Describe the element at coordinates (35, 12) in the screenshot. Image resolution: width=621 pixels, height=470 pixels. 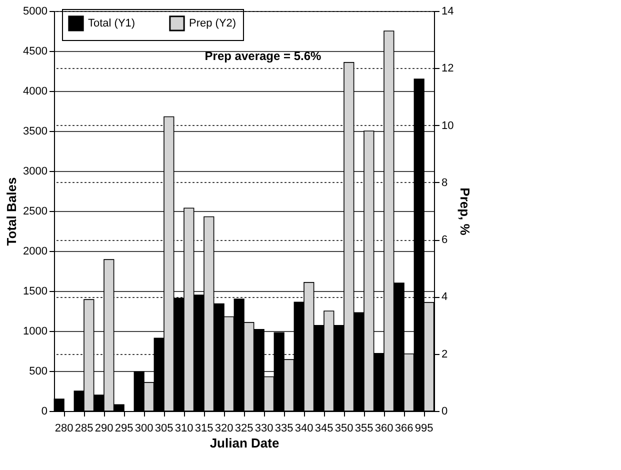
I see `y-tick-label: 5000` at that location.